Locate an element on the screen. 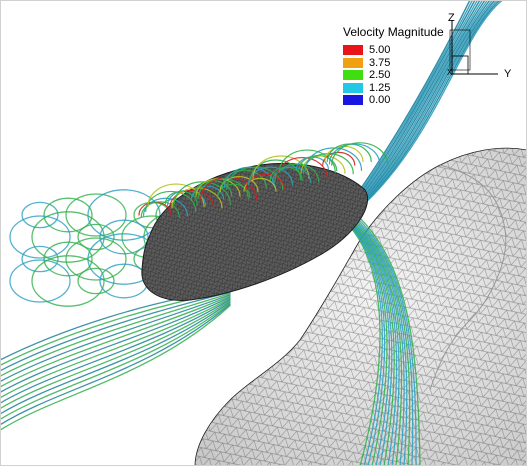 The height and width of the screenshot is (466, 527). legend-label: 0.00 is located at coordinates (380, 100).